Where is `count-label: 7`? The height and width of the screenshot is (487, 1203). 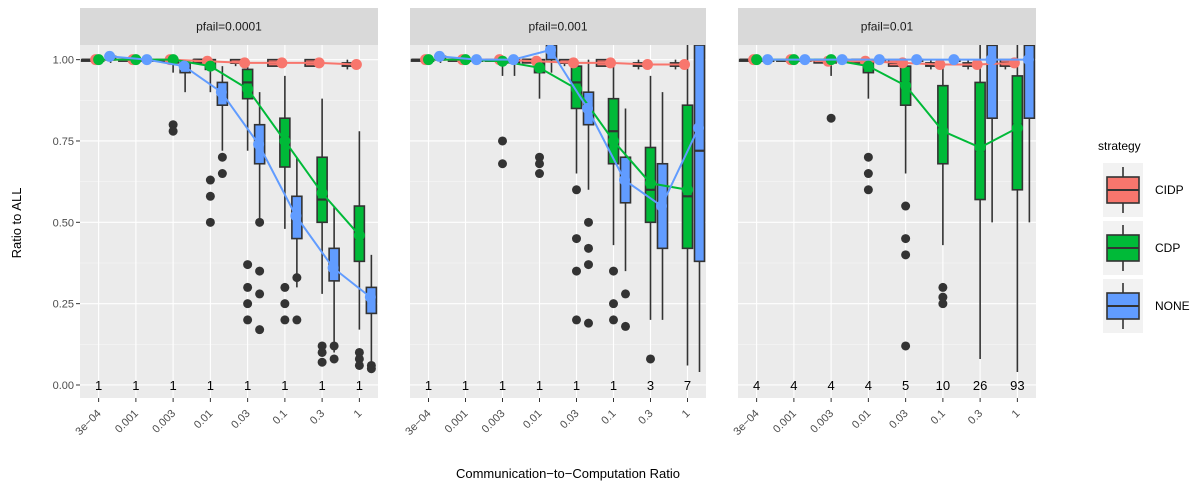
count-label: 7 is located at coordinates (687, 385).